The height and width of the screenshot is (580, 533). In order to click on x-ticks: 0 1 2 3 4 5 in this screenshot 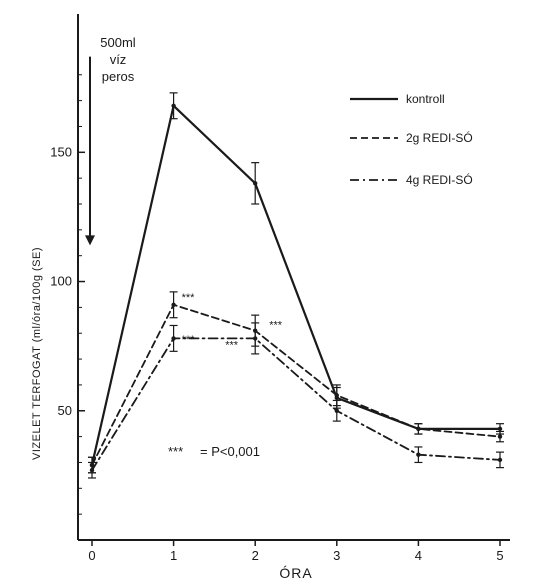, I will do `click(296, 551)`.